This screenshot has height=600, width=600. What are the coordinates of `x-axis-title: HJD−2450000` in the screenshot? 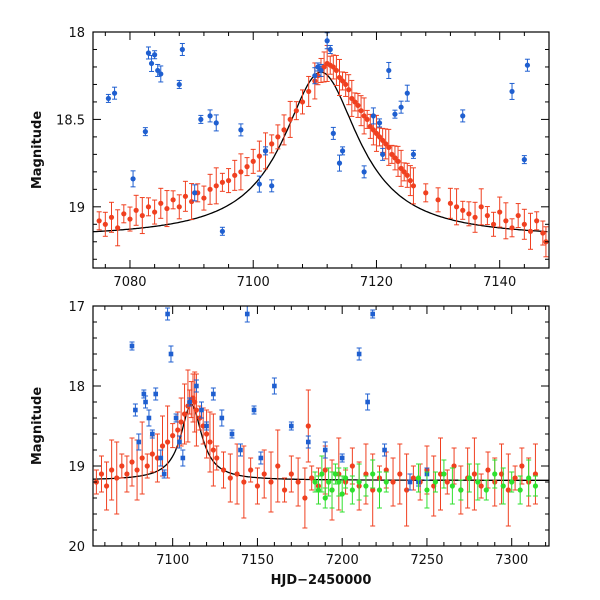 It's located at (321, 580).